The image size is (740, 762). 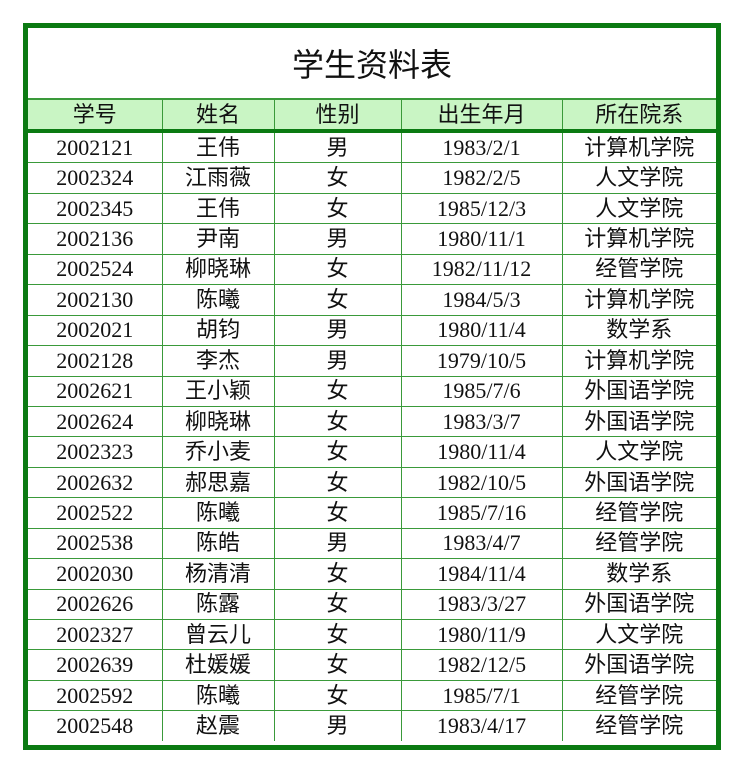 What do you see at coordinates (481, 147) in the screenshot?
I see `cell-birth: 1983/2/1` at bounding box center [481, 147].